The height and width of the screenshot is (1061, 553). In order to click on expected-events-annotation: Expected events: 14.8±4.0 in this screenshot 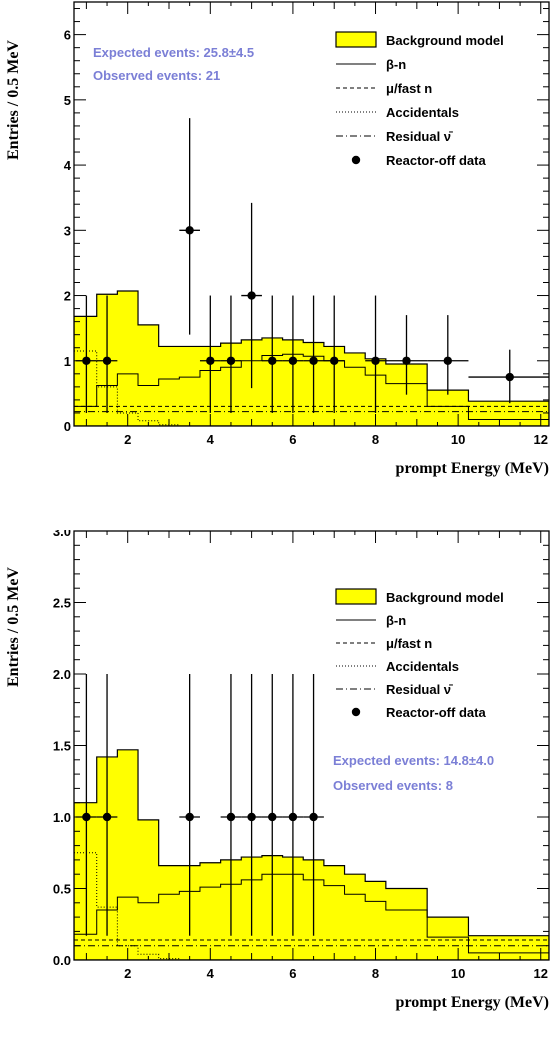, I will do `click(413, 760)`.